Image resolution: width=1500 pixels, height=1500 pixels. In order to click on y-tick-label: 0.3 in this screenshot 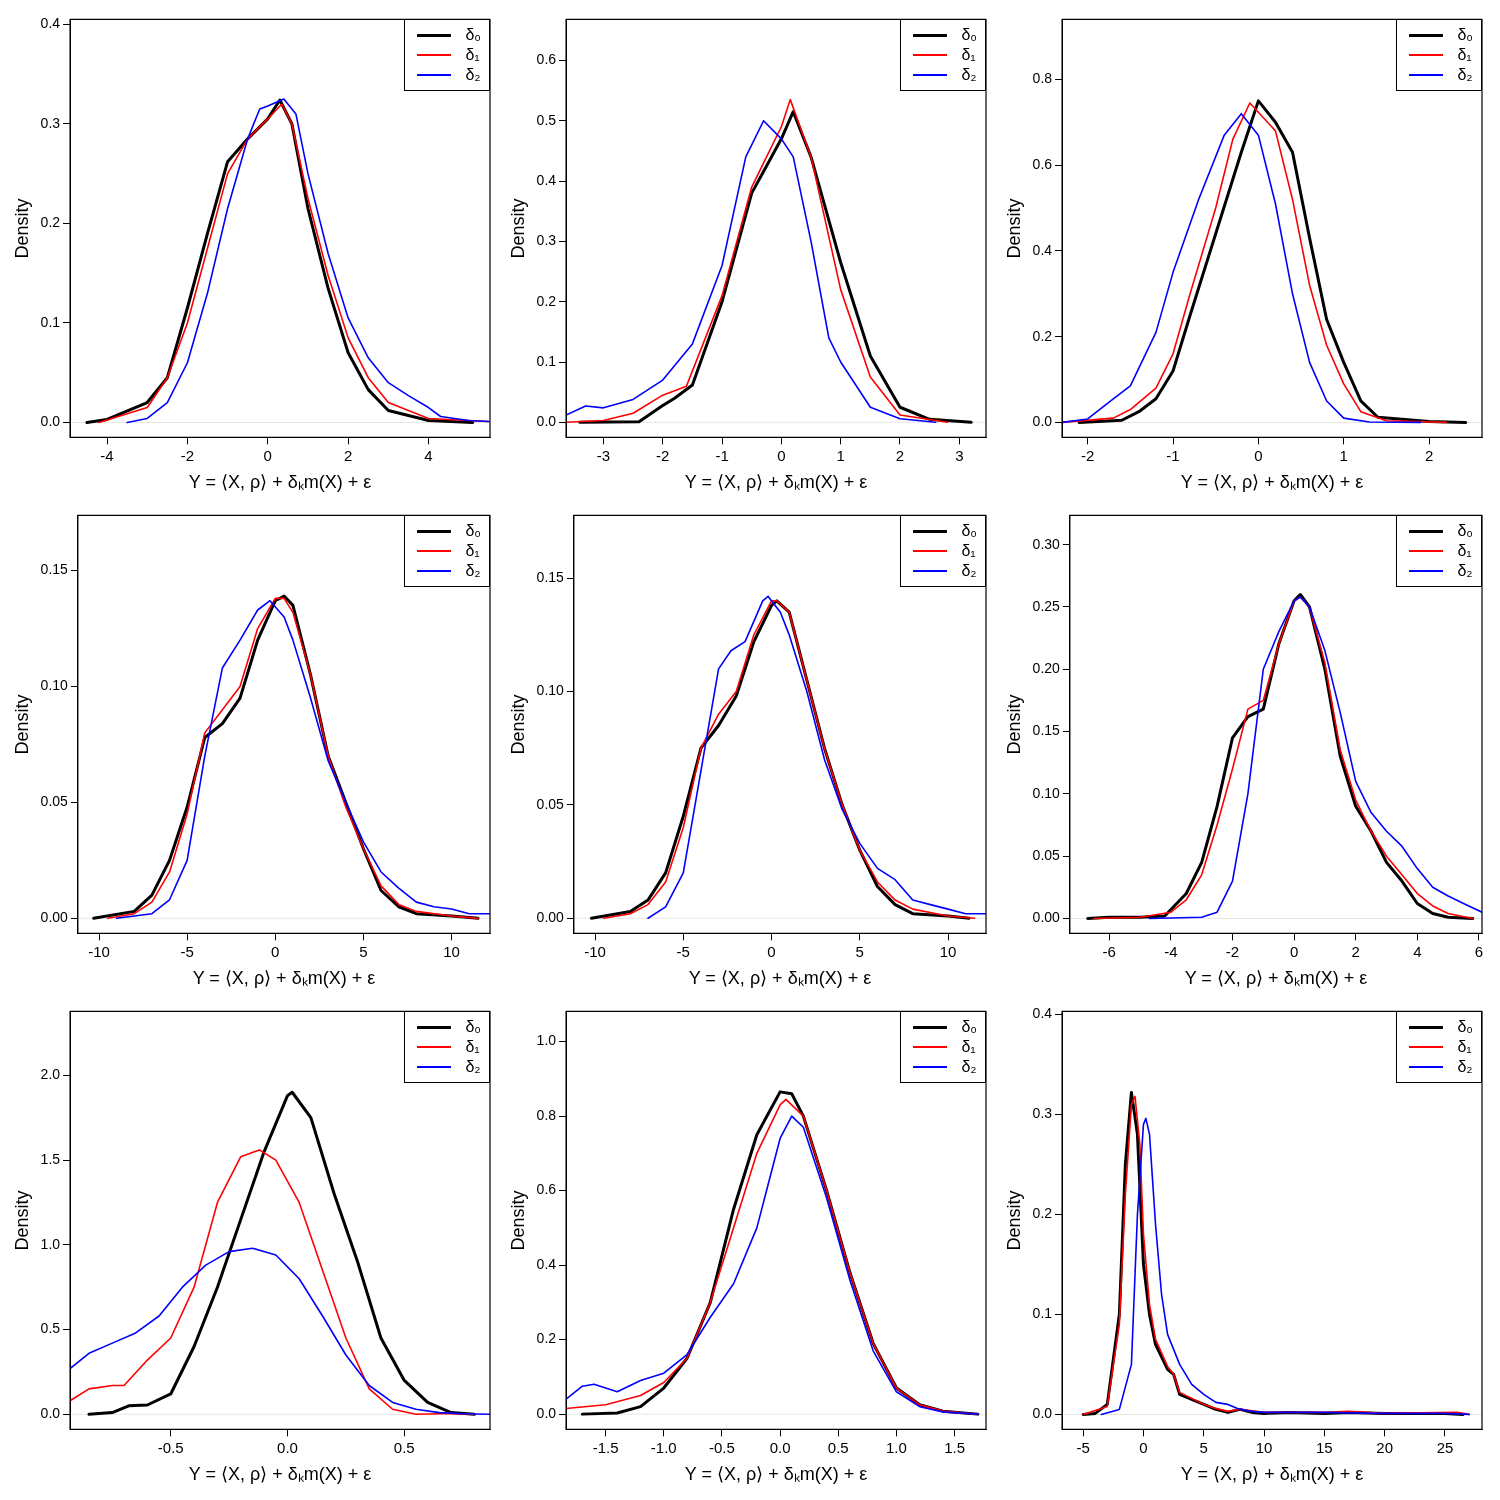, I will do `click(1042, 1113)`.